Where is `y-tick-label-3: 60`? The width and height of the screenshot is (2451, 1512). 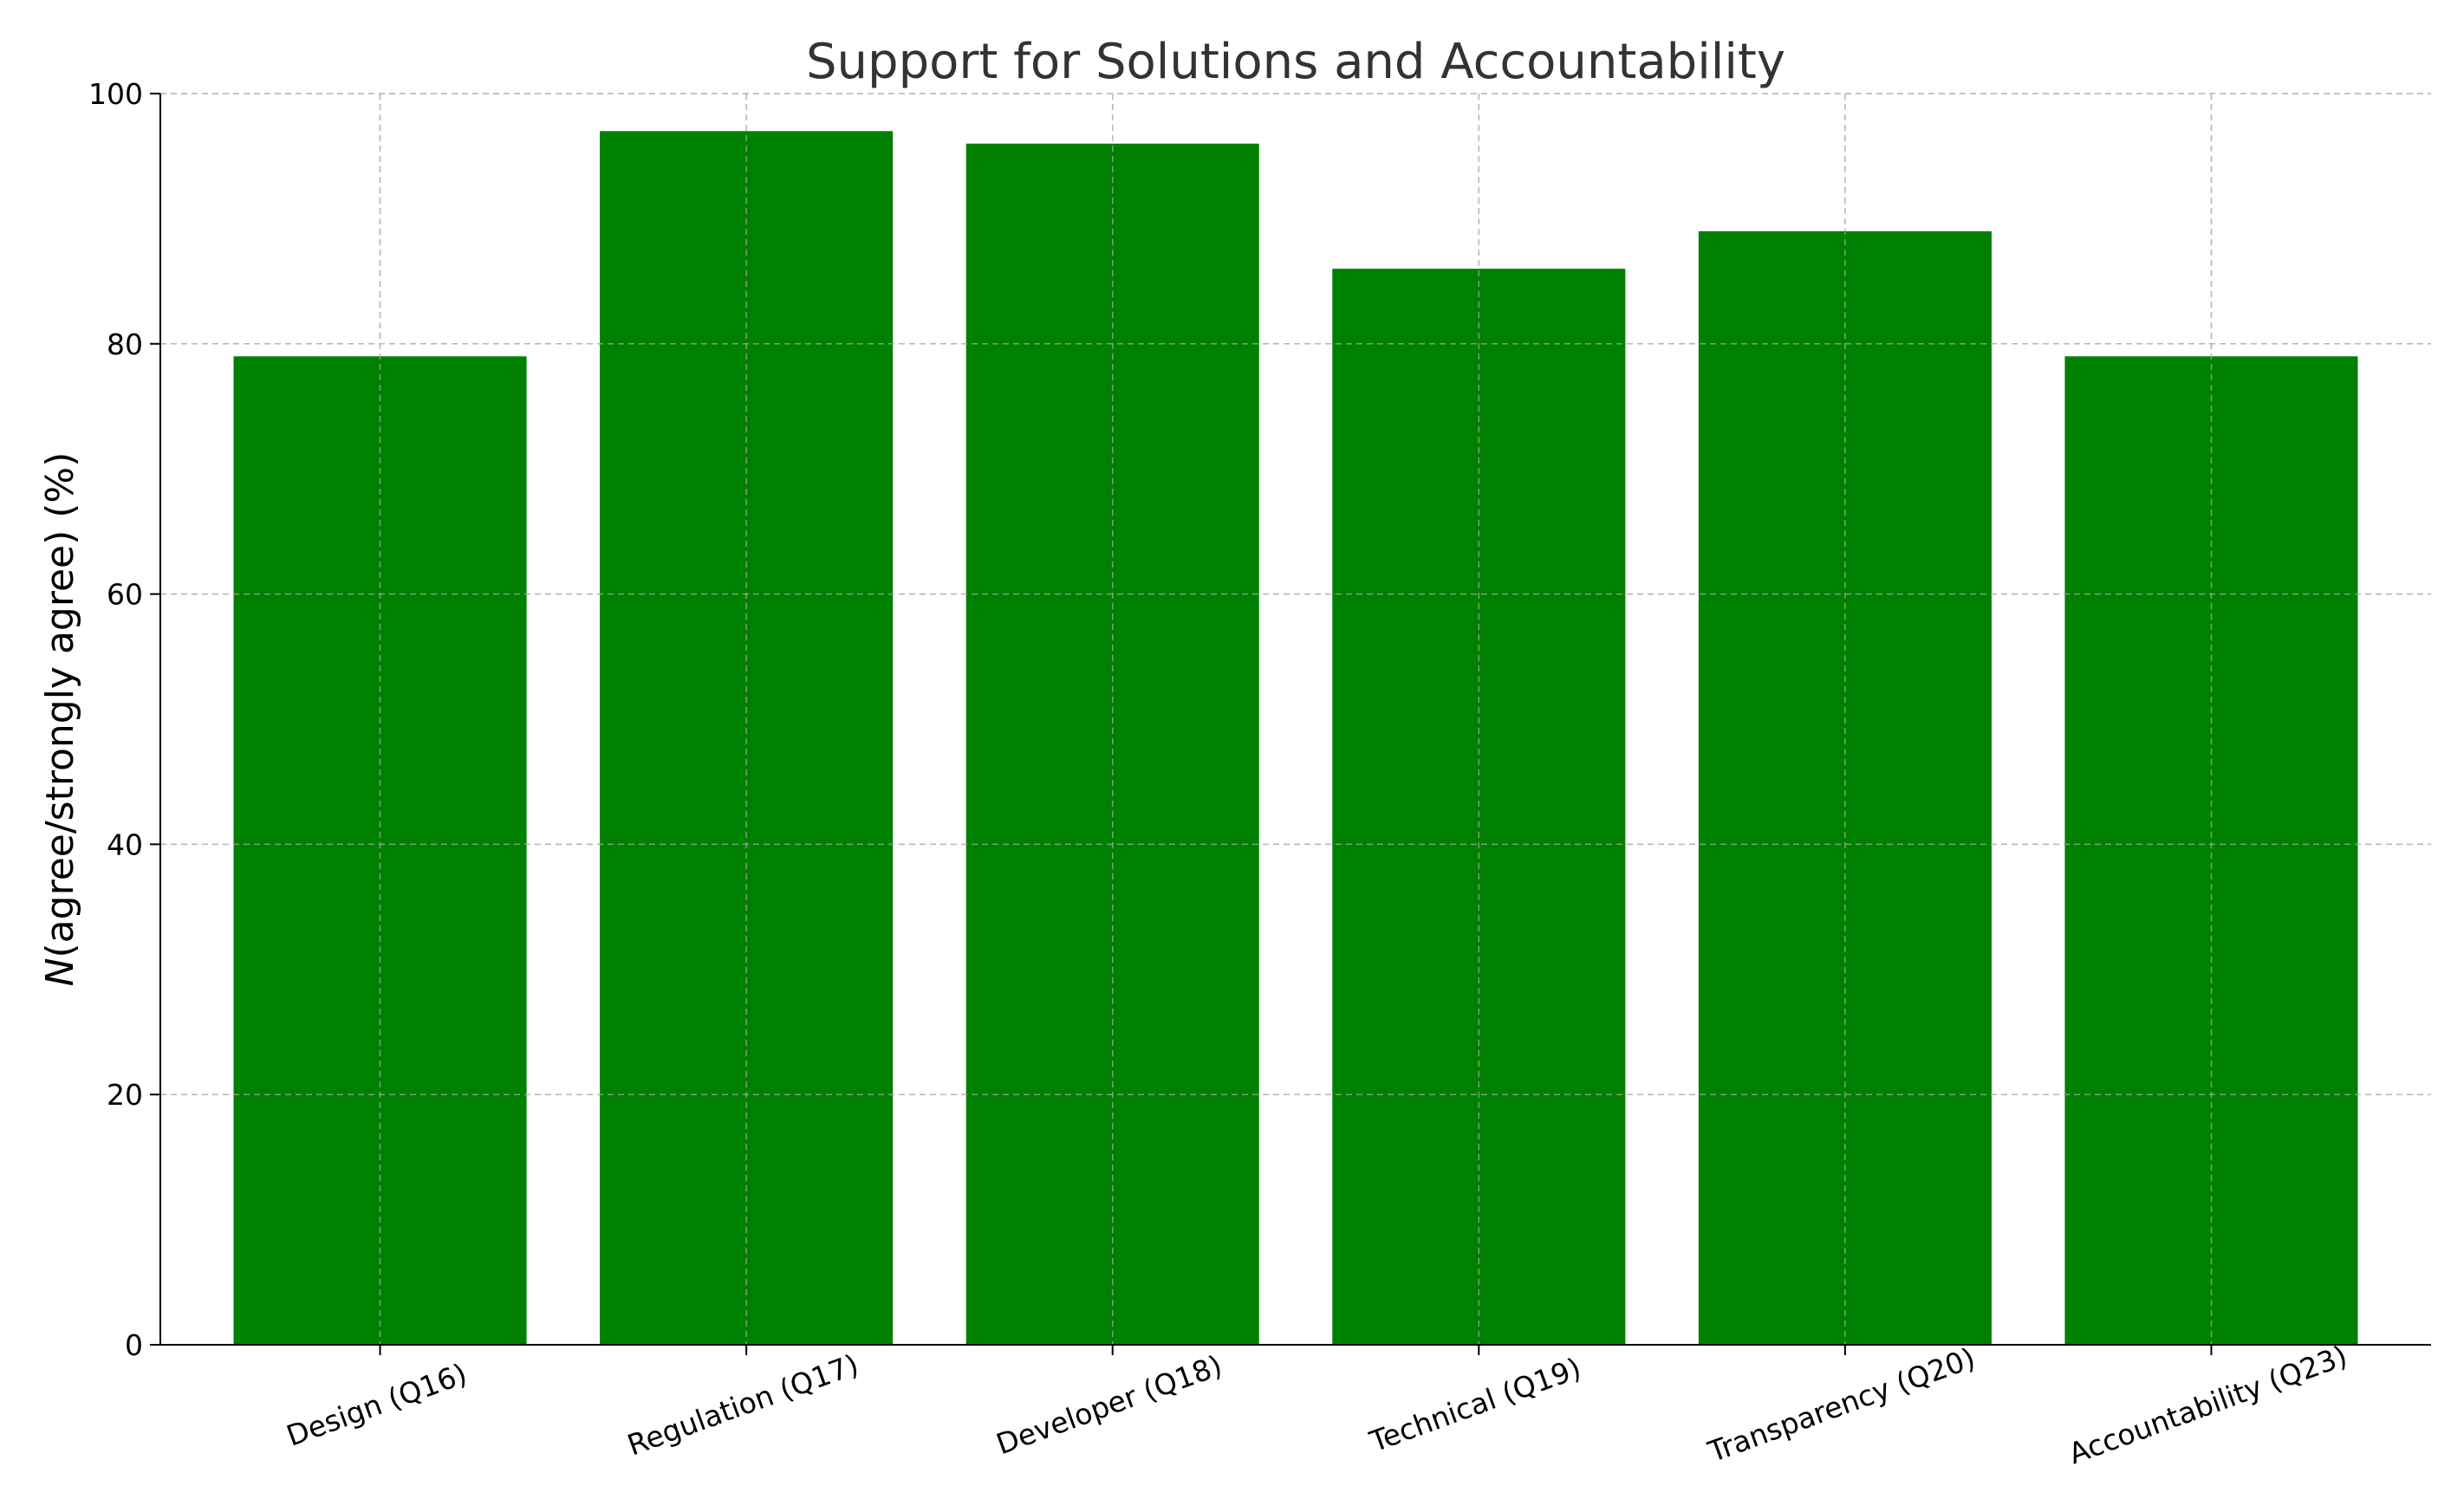 y-tick-label-3: 60 is located at coordinates (125, 595).